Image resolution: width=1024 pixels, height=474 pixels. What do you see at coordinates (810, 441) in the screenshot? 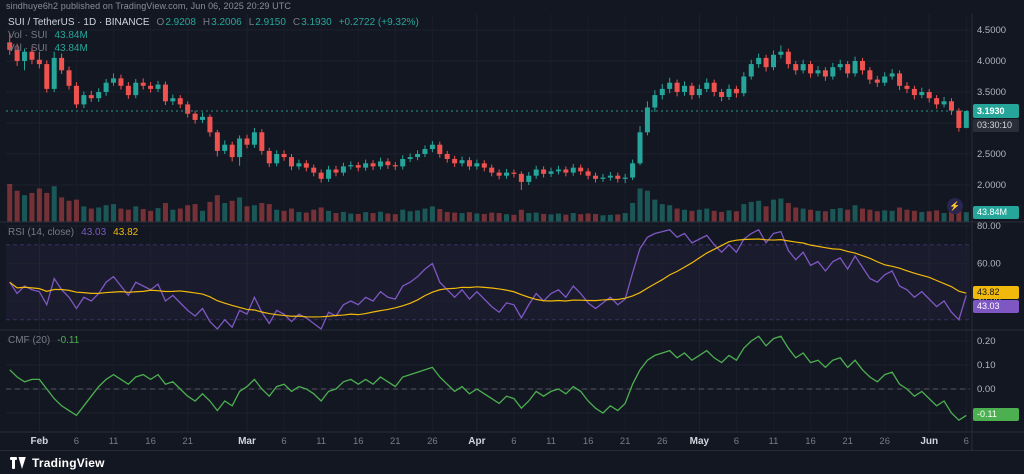
I see `time-tick-label: 16` at bounding box center [810, 441].